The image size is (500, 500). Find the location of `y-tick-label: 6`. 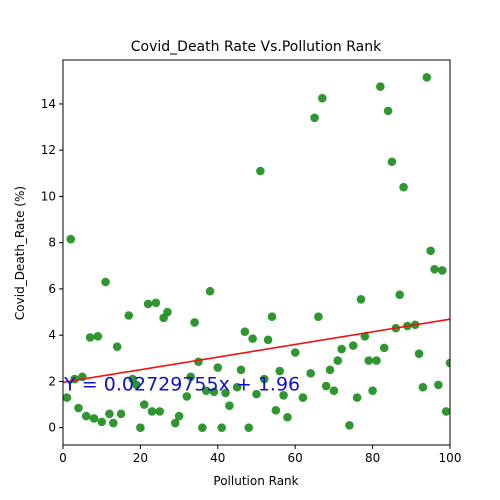

y-tick-label: 6 is located at coordinates (52, 289).